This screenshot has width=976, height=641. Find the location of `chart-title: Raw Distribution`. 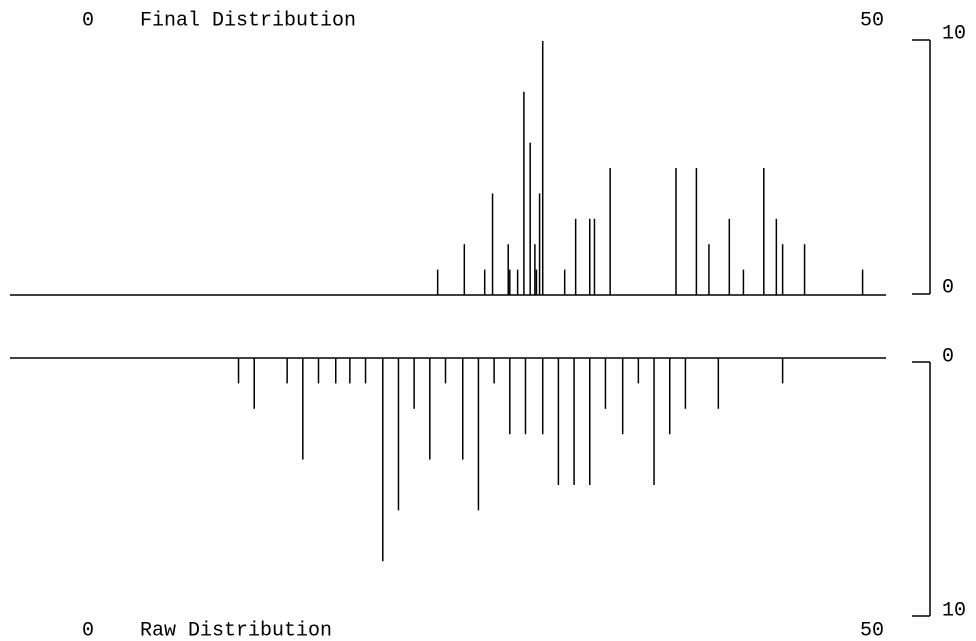

chart-title: Raw Distribution is located at coordinates (236, 630).